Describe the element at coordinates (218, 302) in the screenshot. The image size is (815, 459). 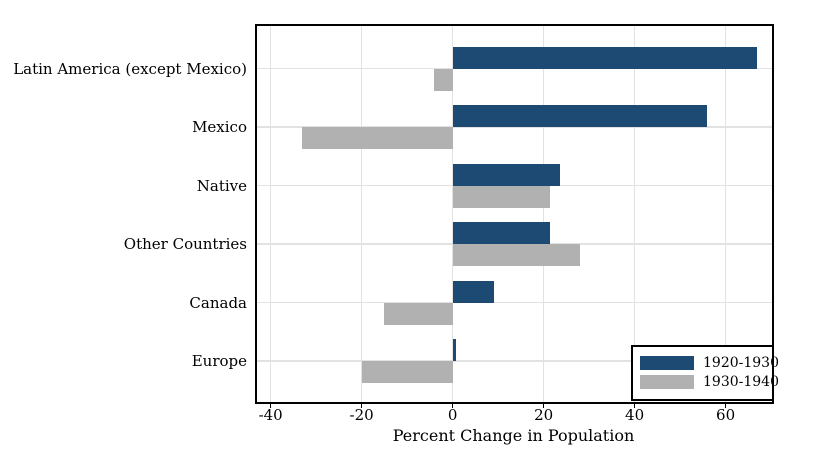
I see `category-label-canada: Canada` at that location.